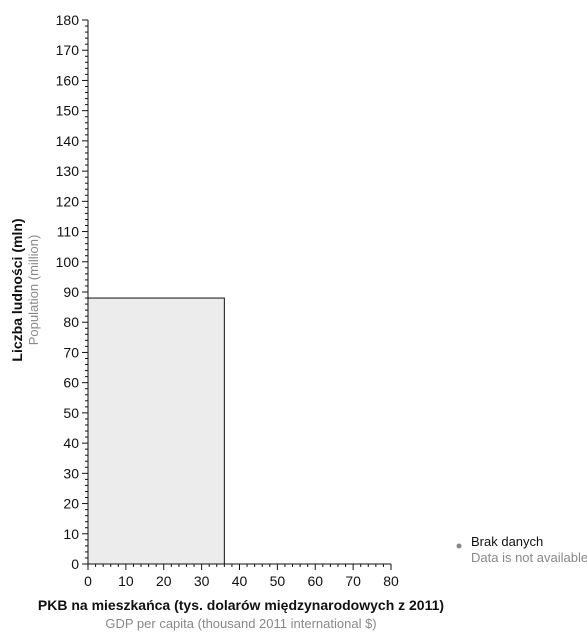 The height and width of the screenshot is (635, 587). I want to click on x-tick-label-80: 80, so click(391, 581).